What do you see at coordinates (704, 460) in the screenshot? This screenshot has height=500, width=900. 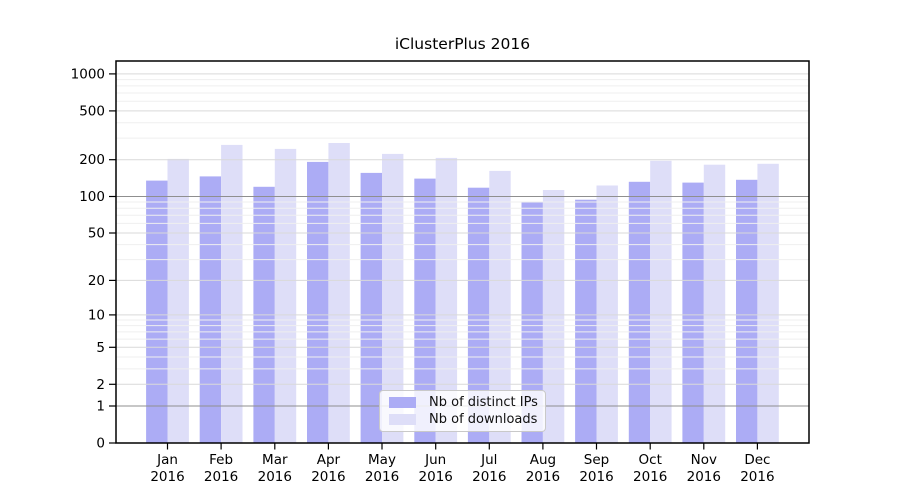 I see `x-tick-label-nov: Nov` at bounding box center [704, 460].